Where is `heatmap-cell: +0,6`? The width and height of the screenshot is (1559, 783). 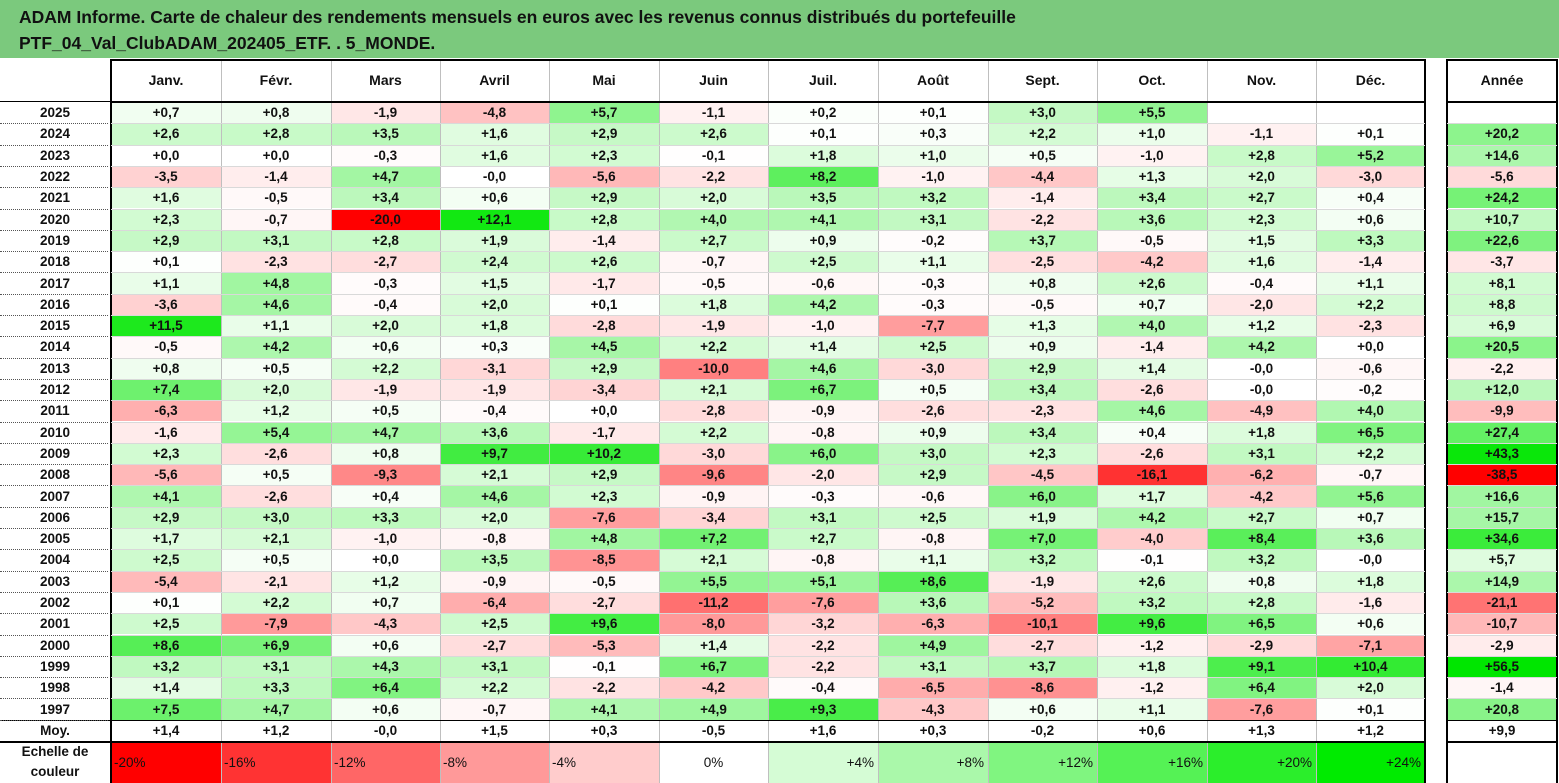 heatmap-cell: +0,6 is located at coordinates (385, 645).